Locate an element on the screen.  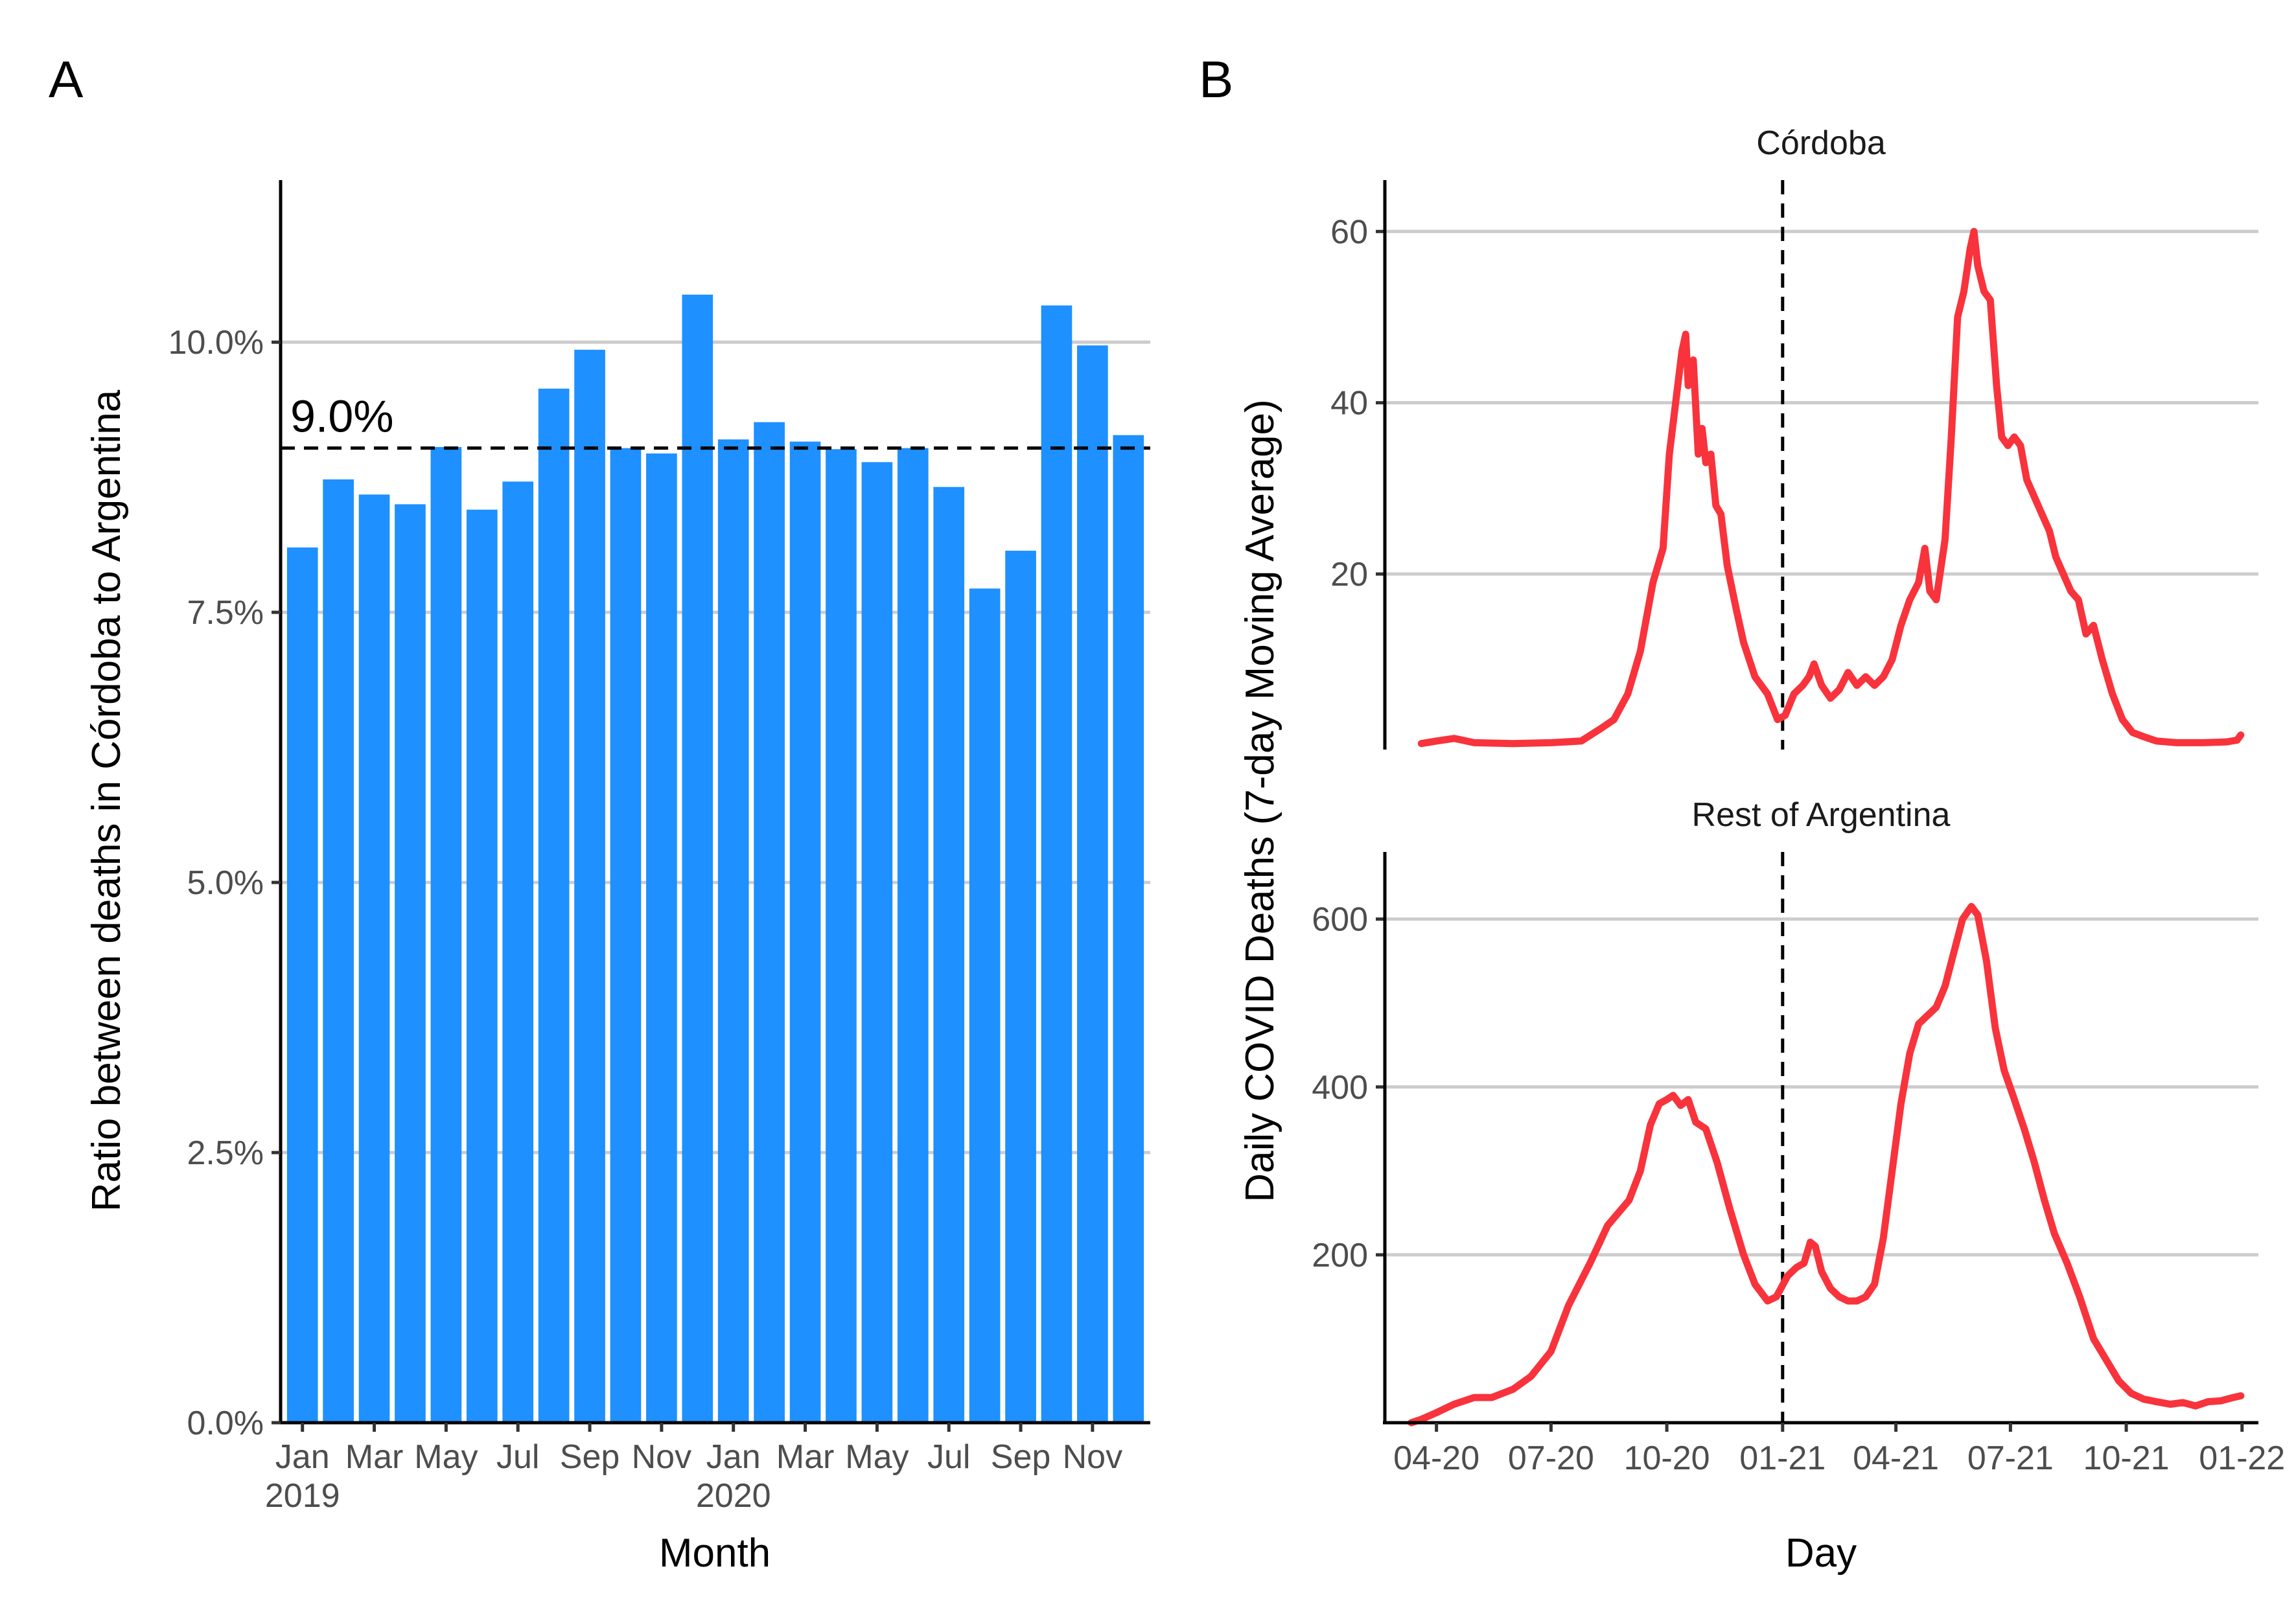
panel-b-x-tick-label: 07-20 is located at coordinates (1551, 1458).